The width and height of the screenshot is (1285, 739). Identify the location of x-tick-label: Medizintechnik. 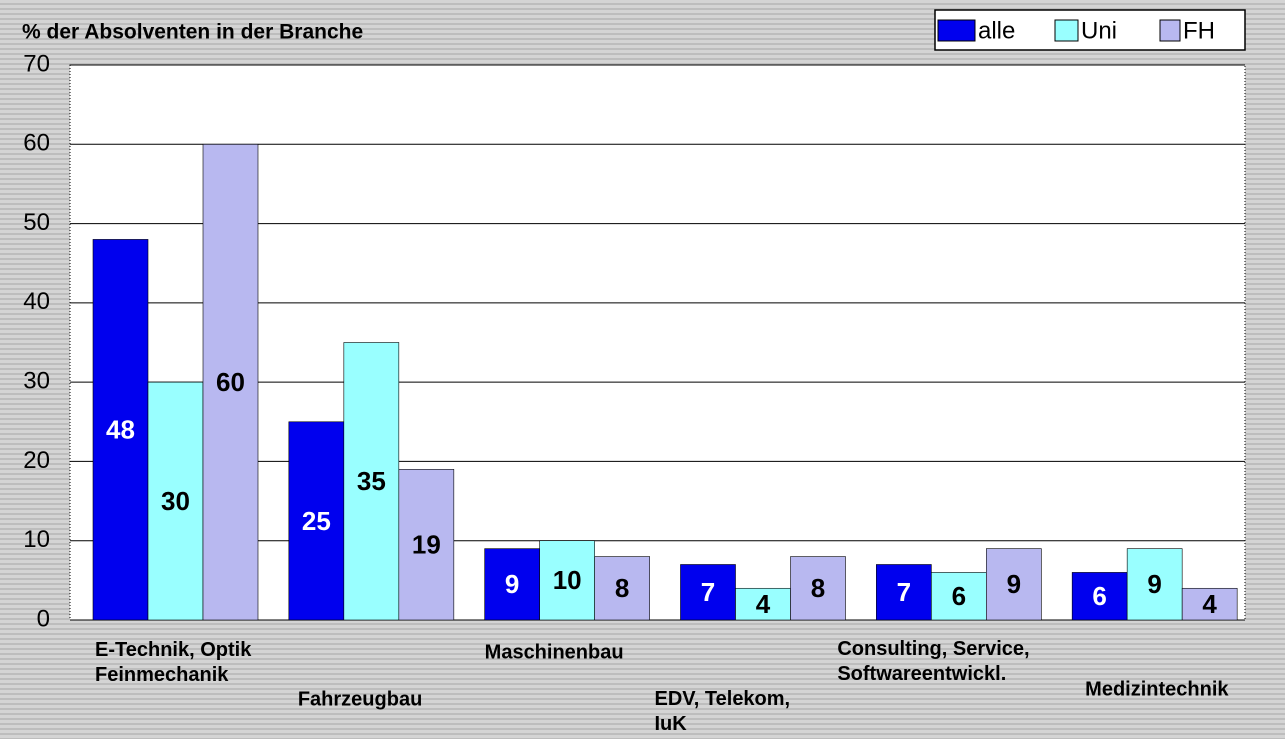
(1157, 689).